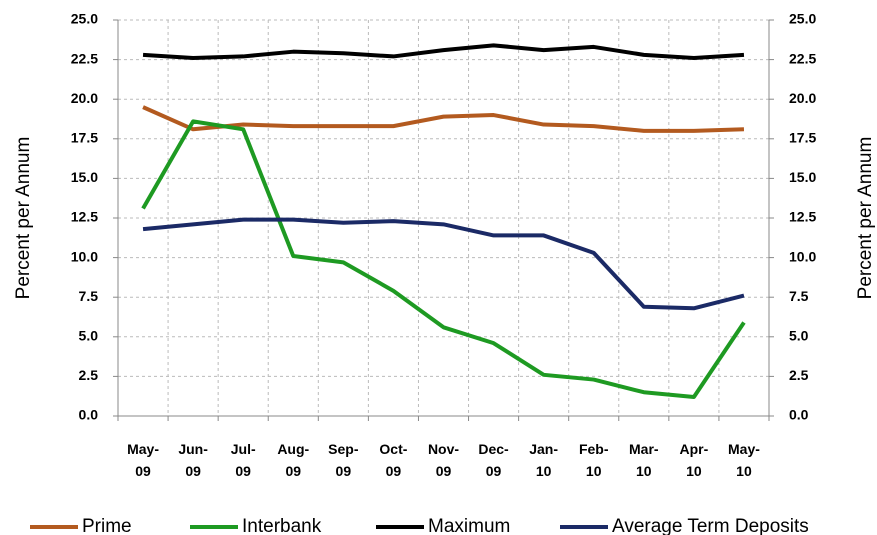 The image size is (877, 535). I want to click on y-tick-label: 10.0, so click(84, 256).